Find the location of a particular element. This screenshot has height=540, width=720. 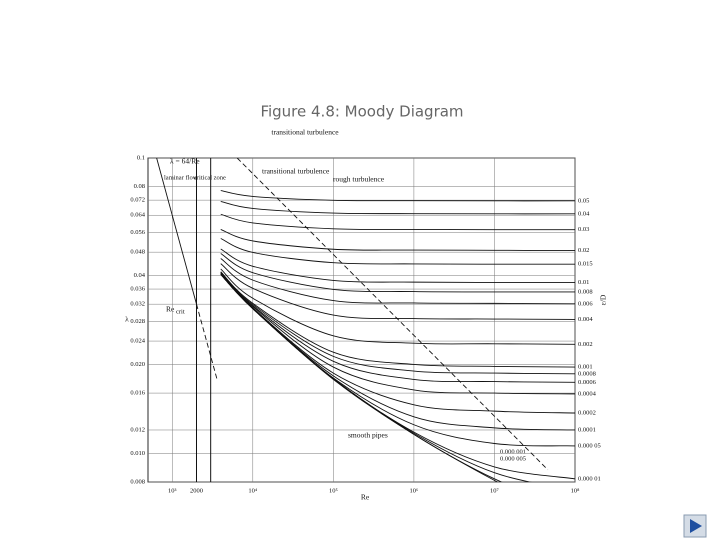

series-label: 0.000 05 is located at coordinates (589, 445).